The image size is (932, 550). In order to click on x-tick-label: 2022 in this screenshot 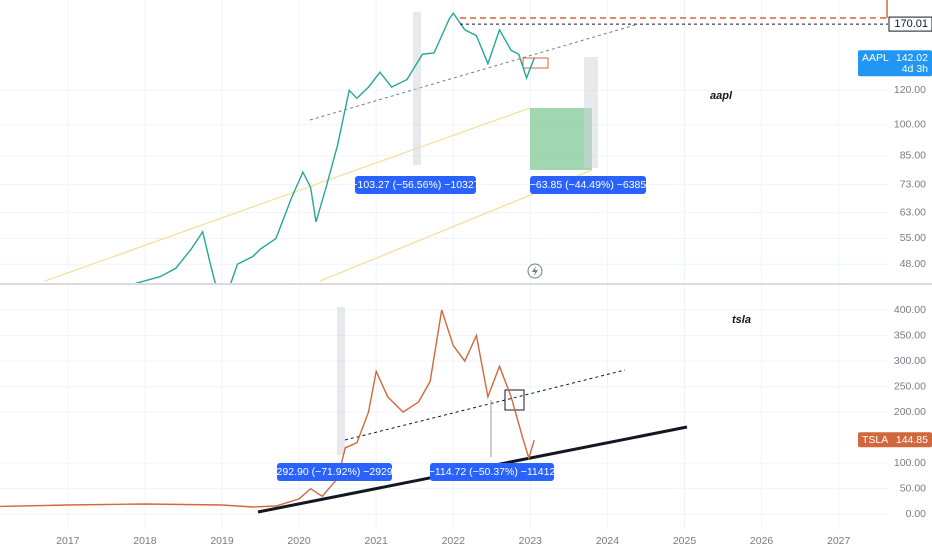, I will do `click(454, 541)`.